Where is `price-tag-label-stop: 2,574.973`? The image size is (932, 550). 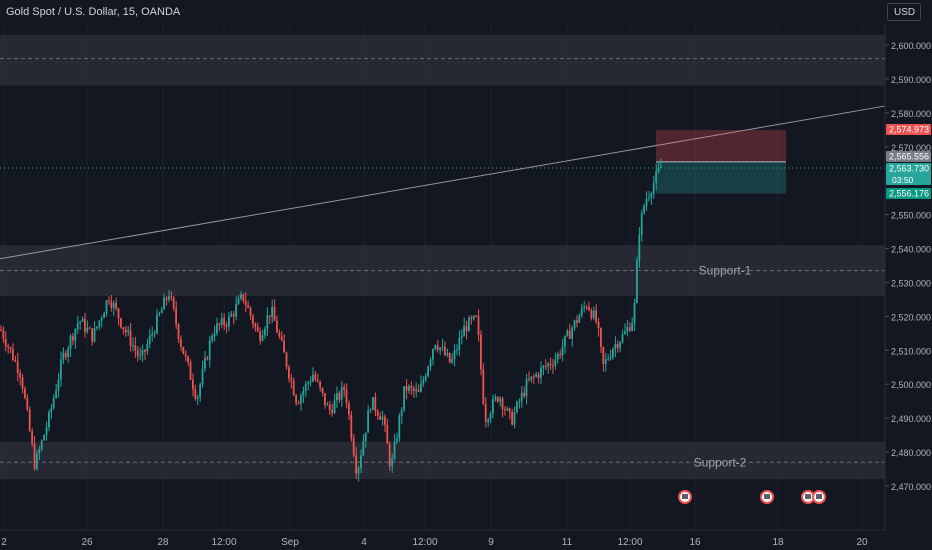 price-tag-label-stop: 2,574.973 is located at coordinates (909, 130).